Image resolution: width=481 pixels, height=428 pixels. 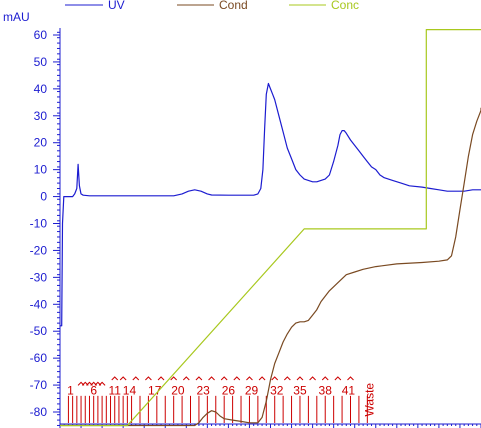 What do you see at coordinates (349, 390) in the screenshot?
I see `fraction-label: 41` at bounding box center [349, 390].